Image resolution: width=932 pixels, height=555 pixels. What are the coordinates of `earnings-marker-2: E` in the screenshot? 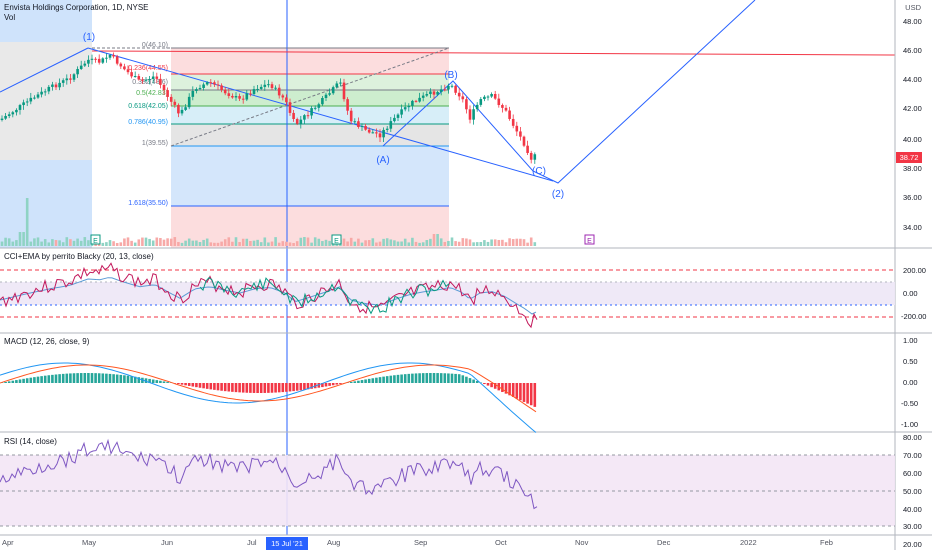 It's located at (336, 240).